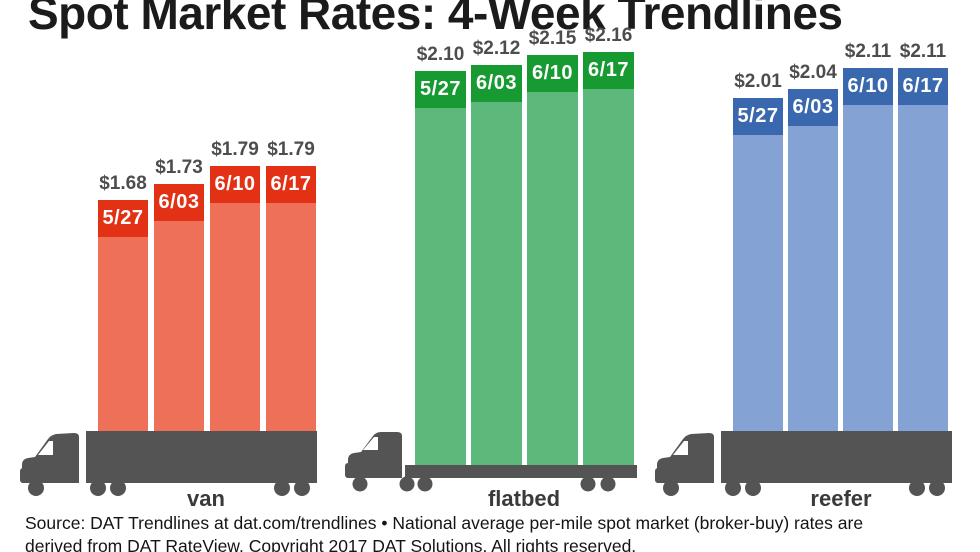  I want to click on value-label: $1.68, so click(123, 183).